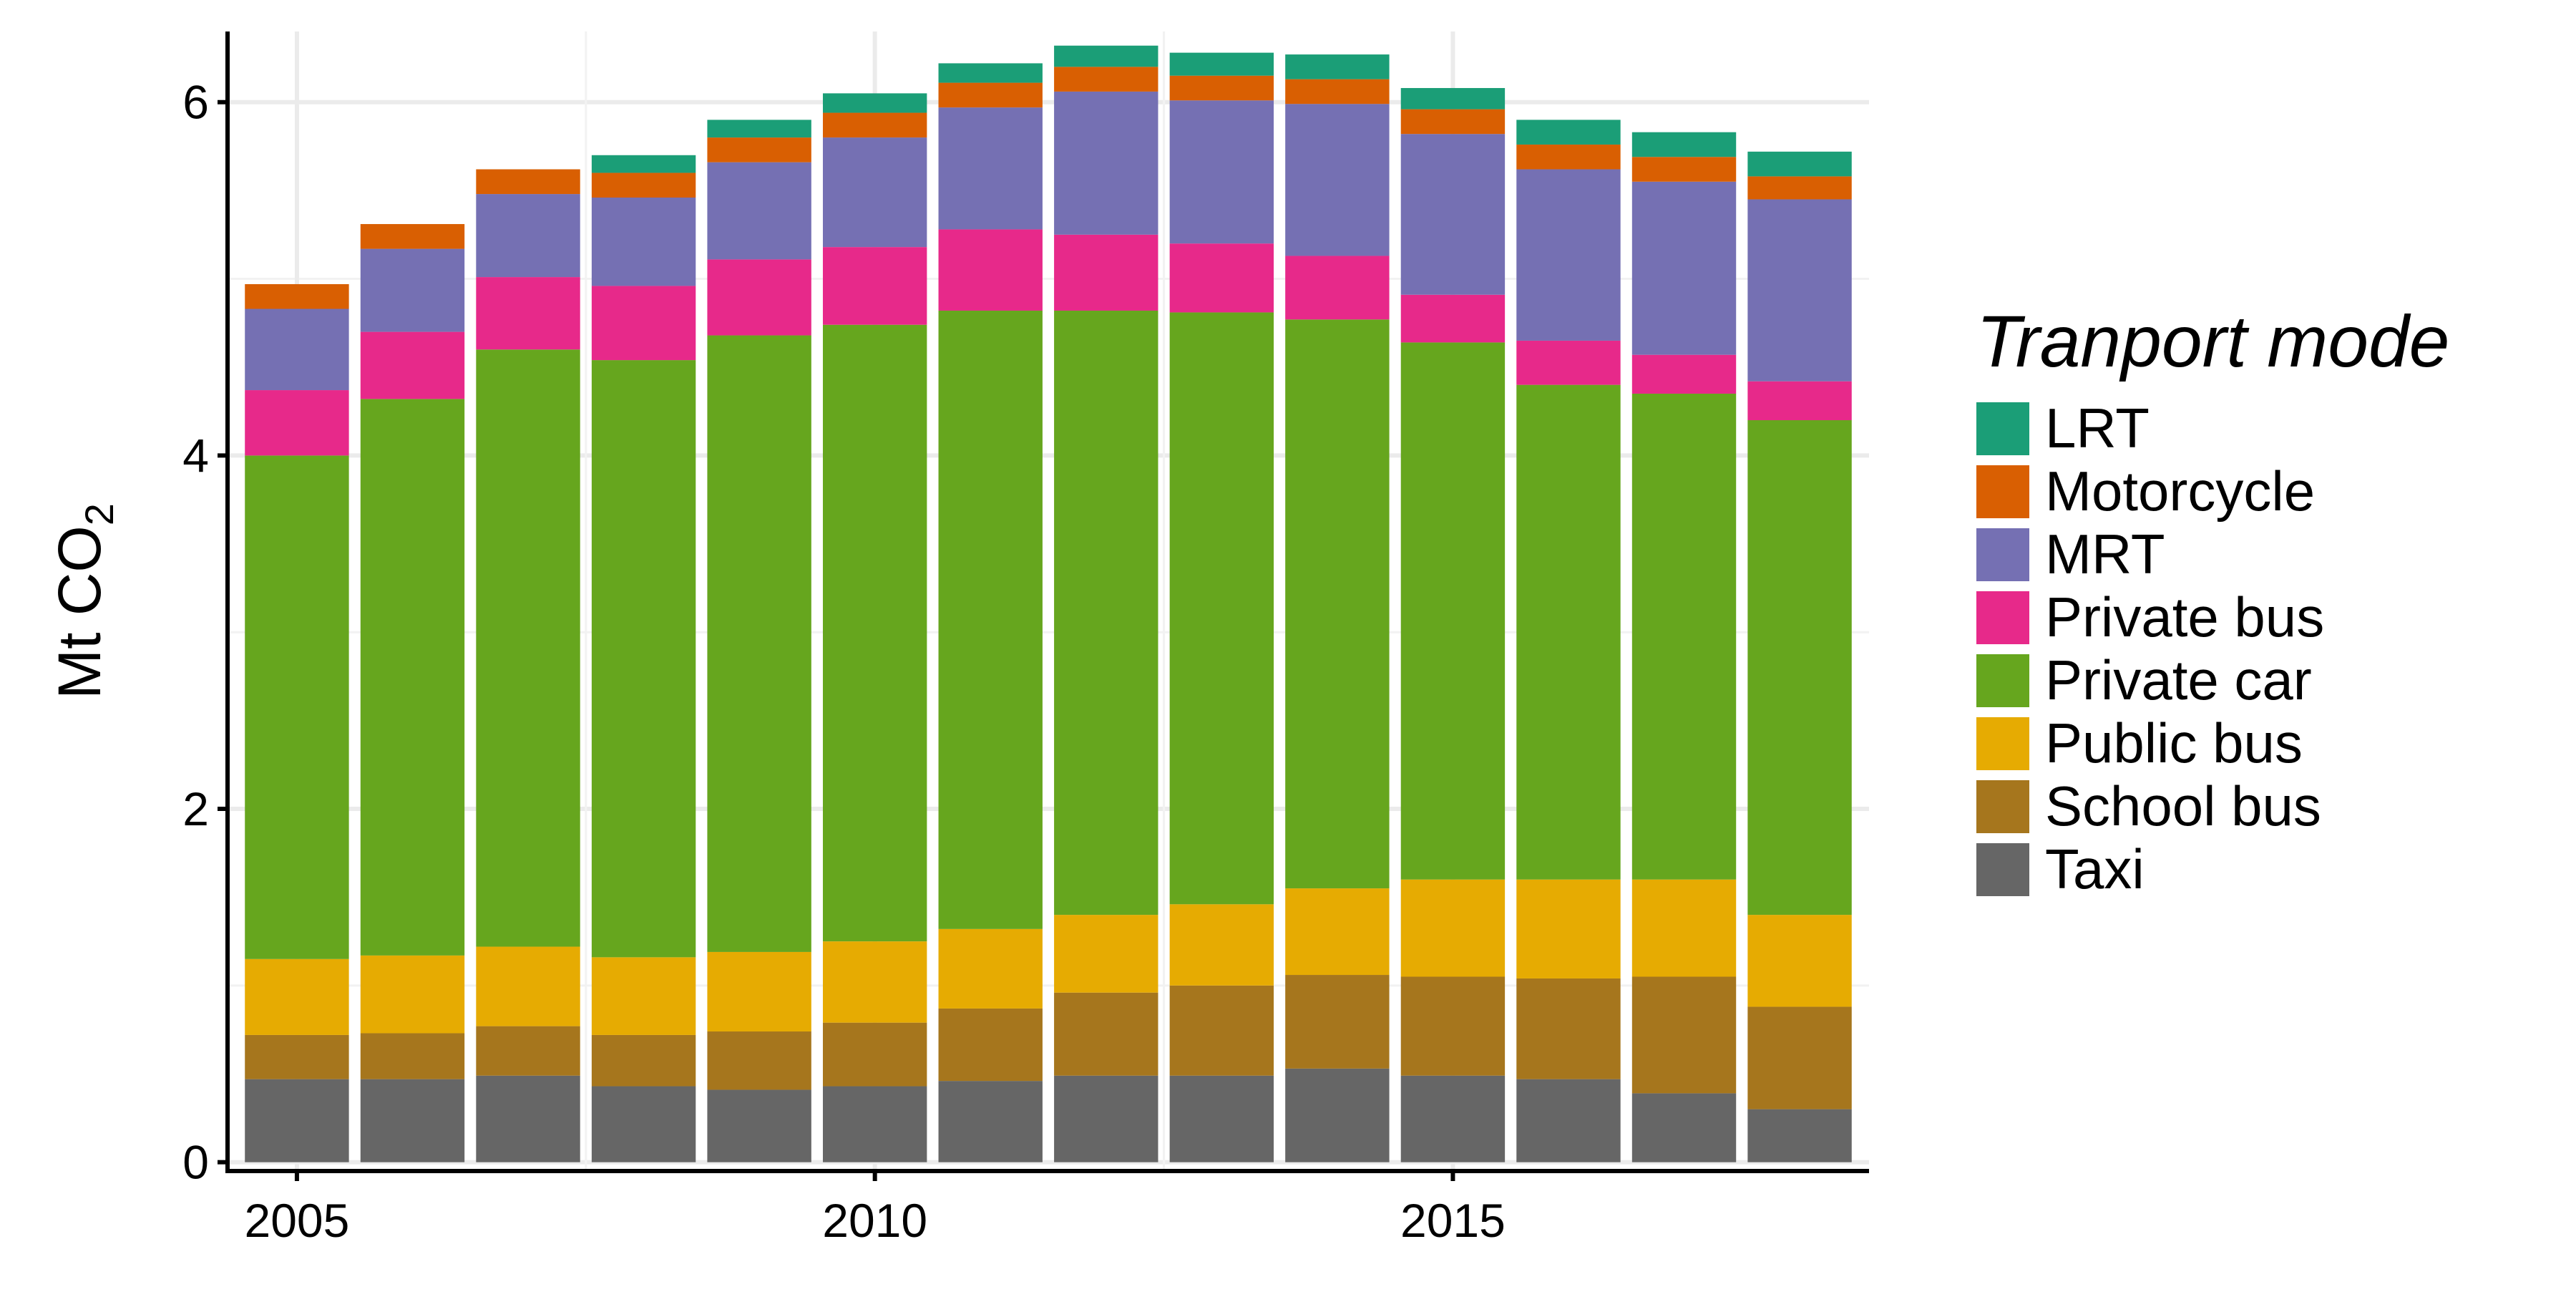 The height and width of the screenshot is (1292, 2576). Describe the element at coordinates (2183, 805) in the screenshot. I see `legend-label-school-bus: School bus` at that location.